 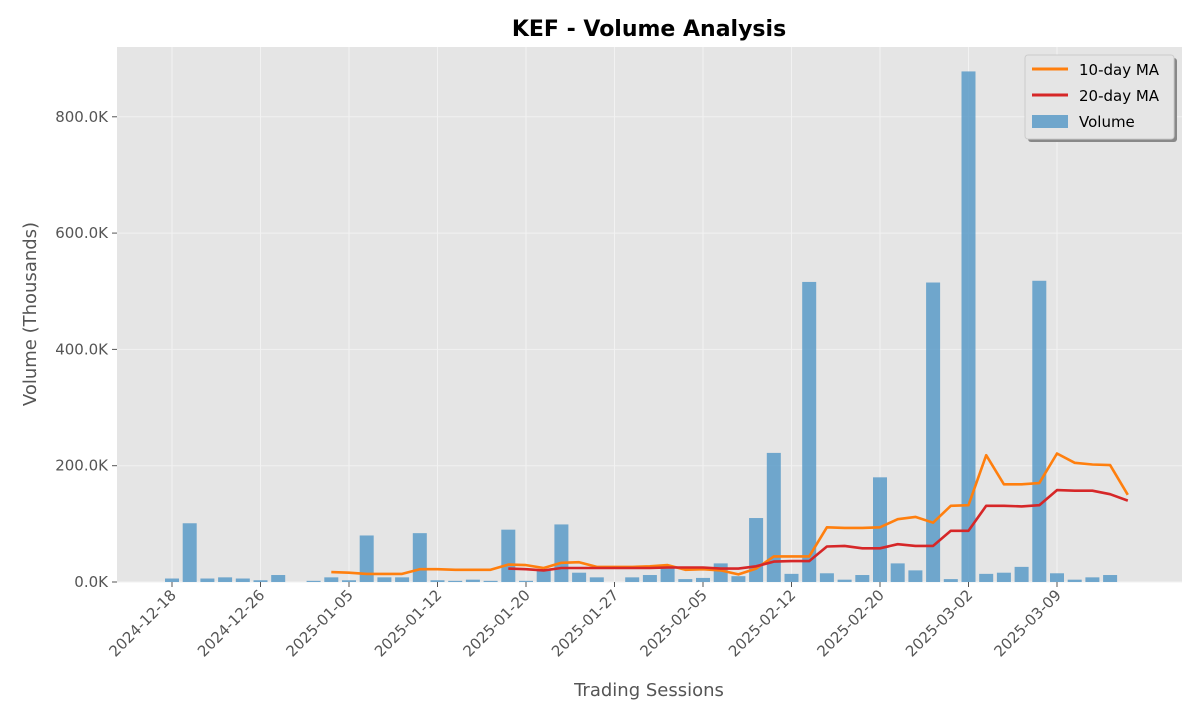 I want to click on legend: 10-day MA 20-day MA Volume, so click(x=1100, y=98).